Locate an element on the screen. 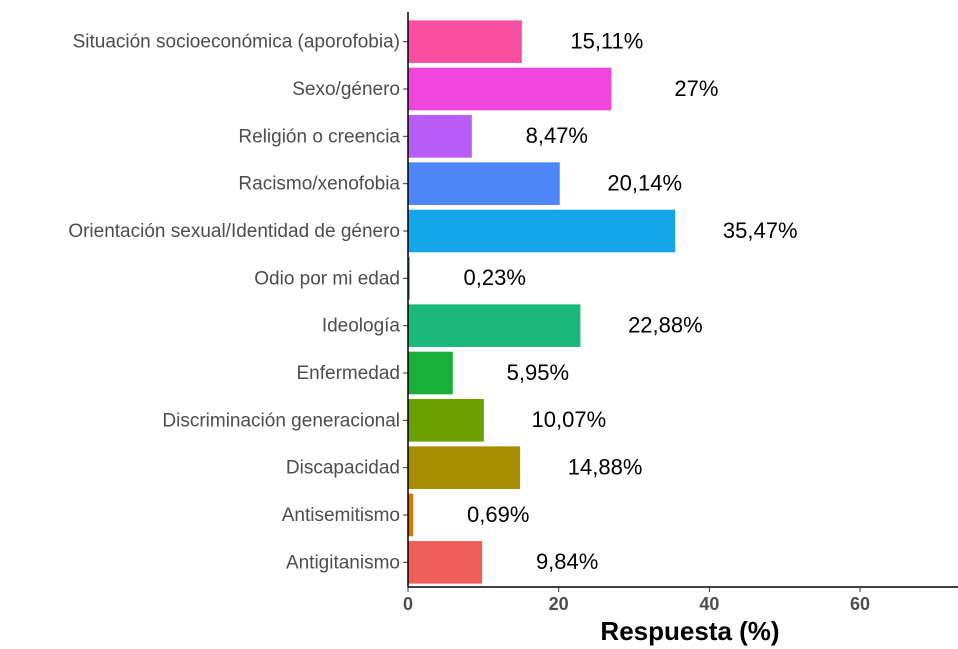 The image size is (958, 649). value-label: 22,88% is located at coordinates (665, 324).